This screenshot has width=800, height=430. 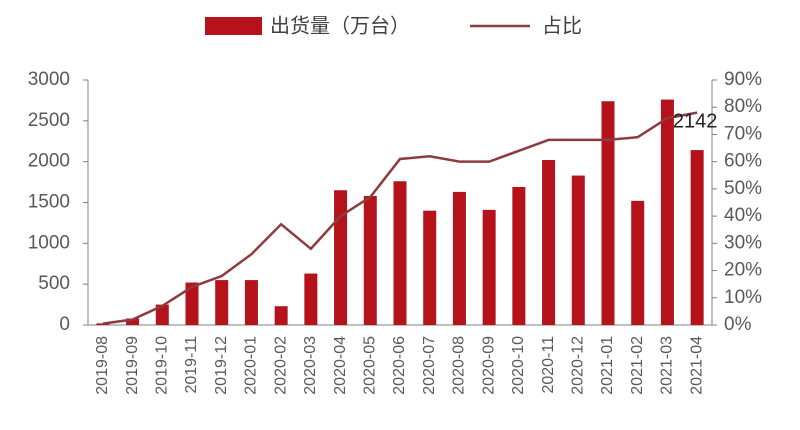 I want to click on legend-swatch, so click(x=233, y=26).